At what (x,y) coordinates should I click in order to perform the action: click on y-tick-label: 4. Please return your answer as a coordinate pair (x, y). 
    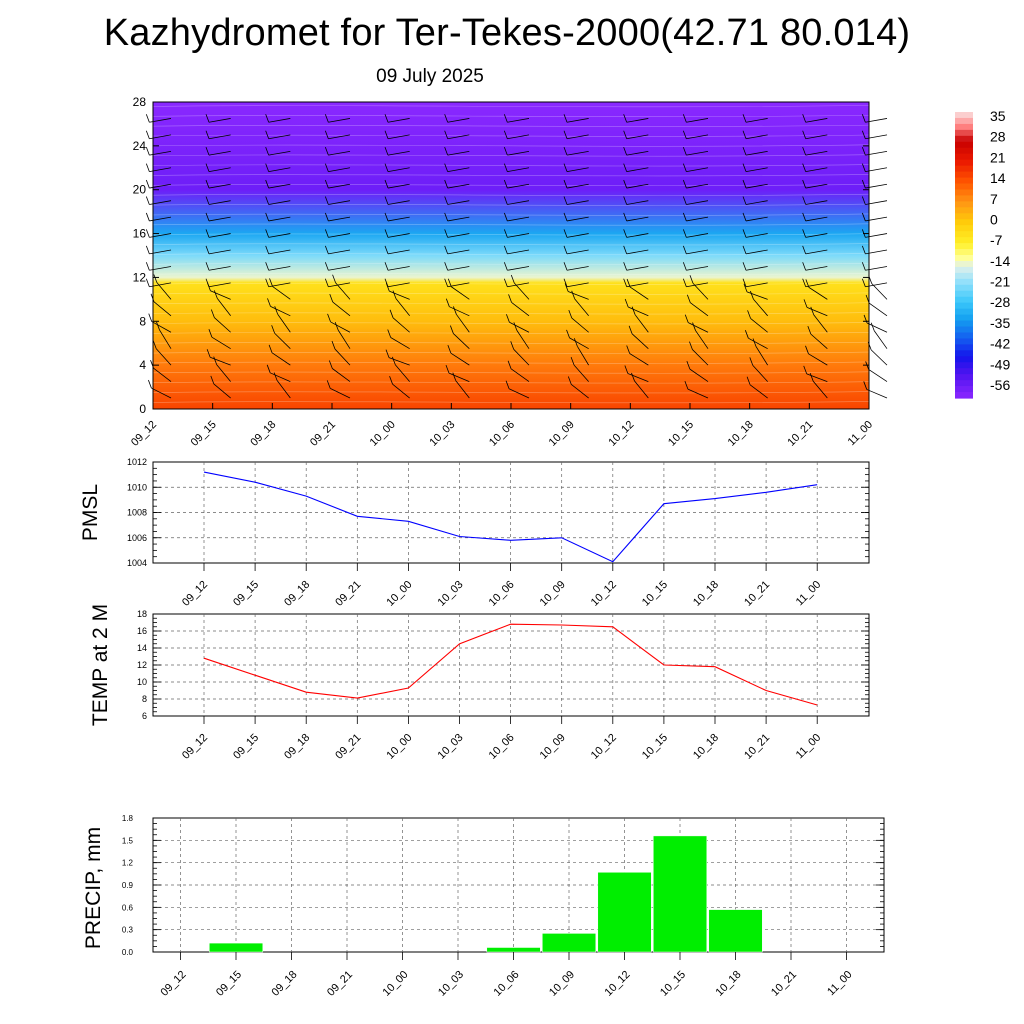
    Looking at the image, I should click on (142, 365).